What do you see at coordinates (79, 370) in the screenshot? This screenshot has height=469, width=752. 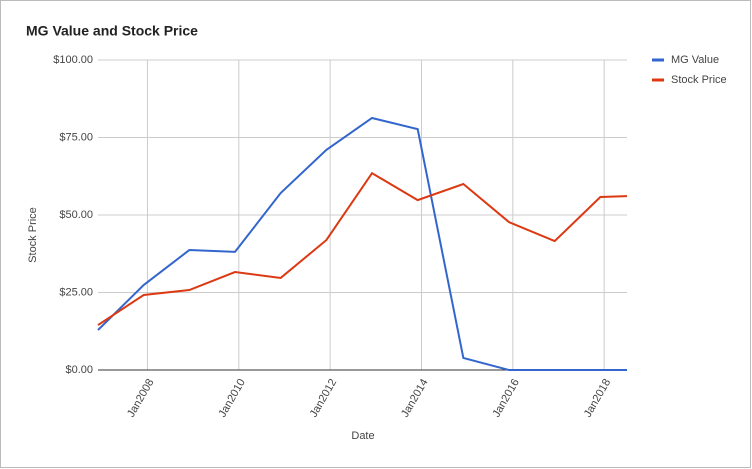 I see `y-tick-label: $0.00` at bounding box center [79, 370].